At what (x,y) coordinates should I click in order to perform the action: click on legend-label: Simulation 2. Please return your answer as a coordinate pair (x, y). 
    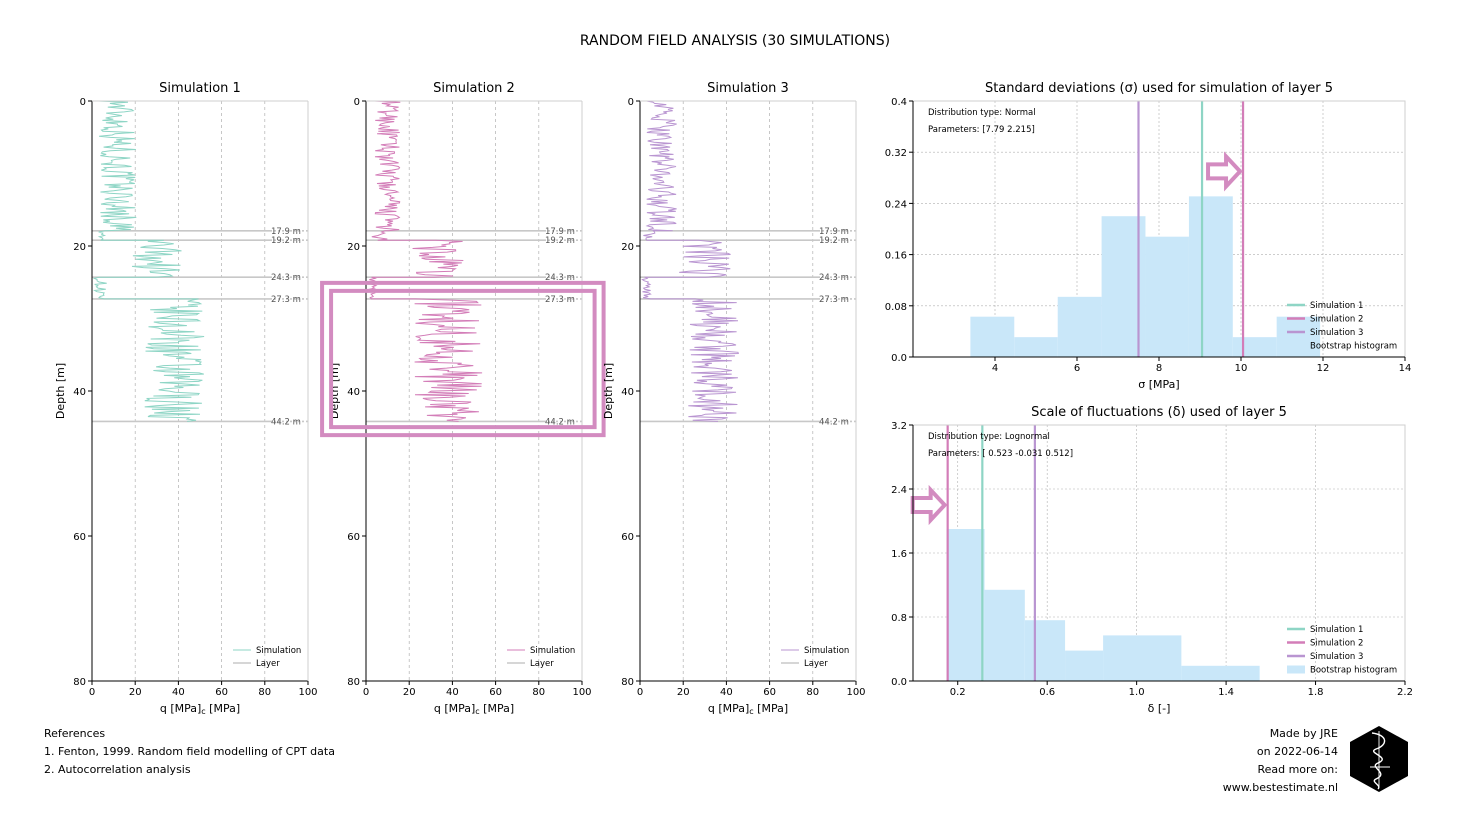
    Looking at the image, I should click on (1336, 644).